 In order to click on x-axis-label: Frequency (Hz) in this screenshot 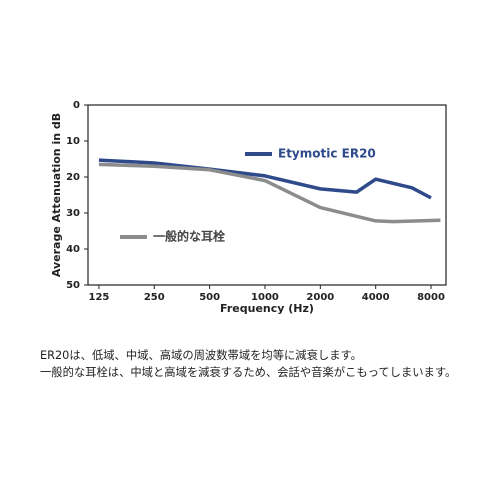, I will do `click(267, 308)`.